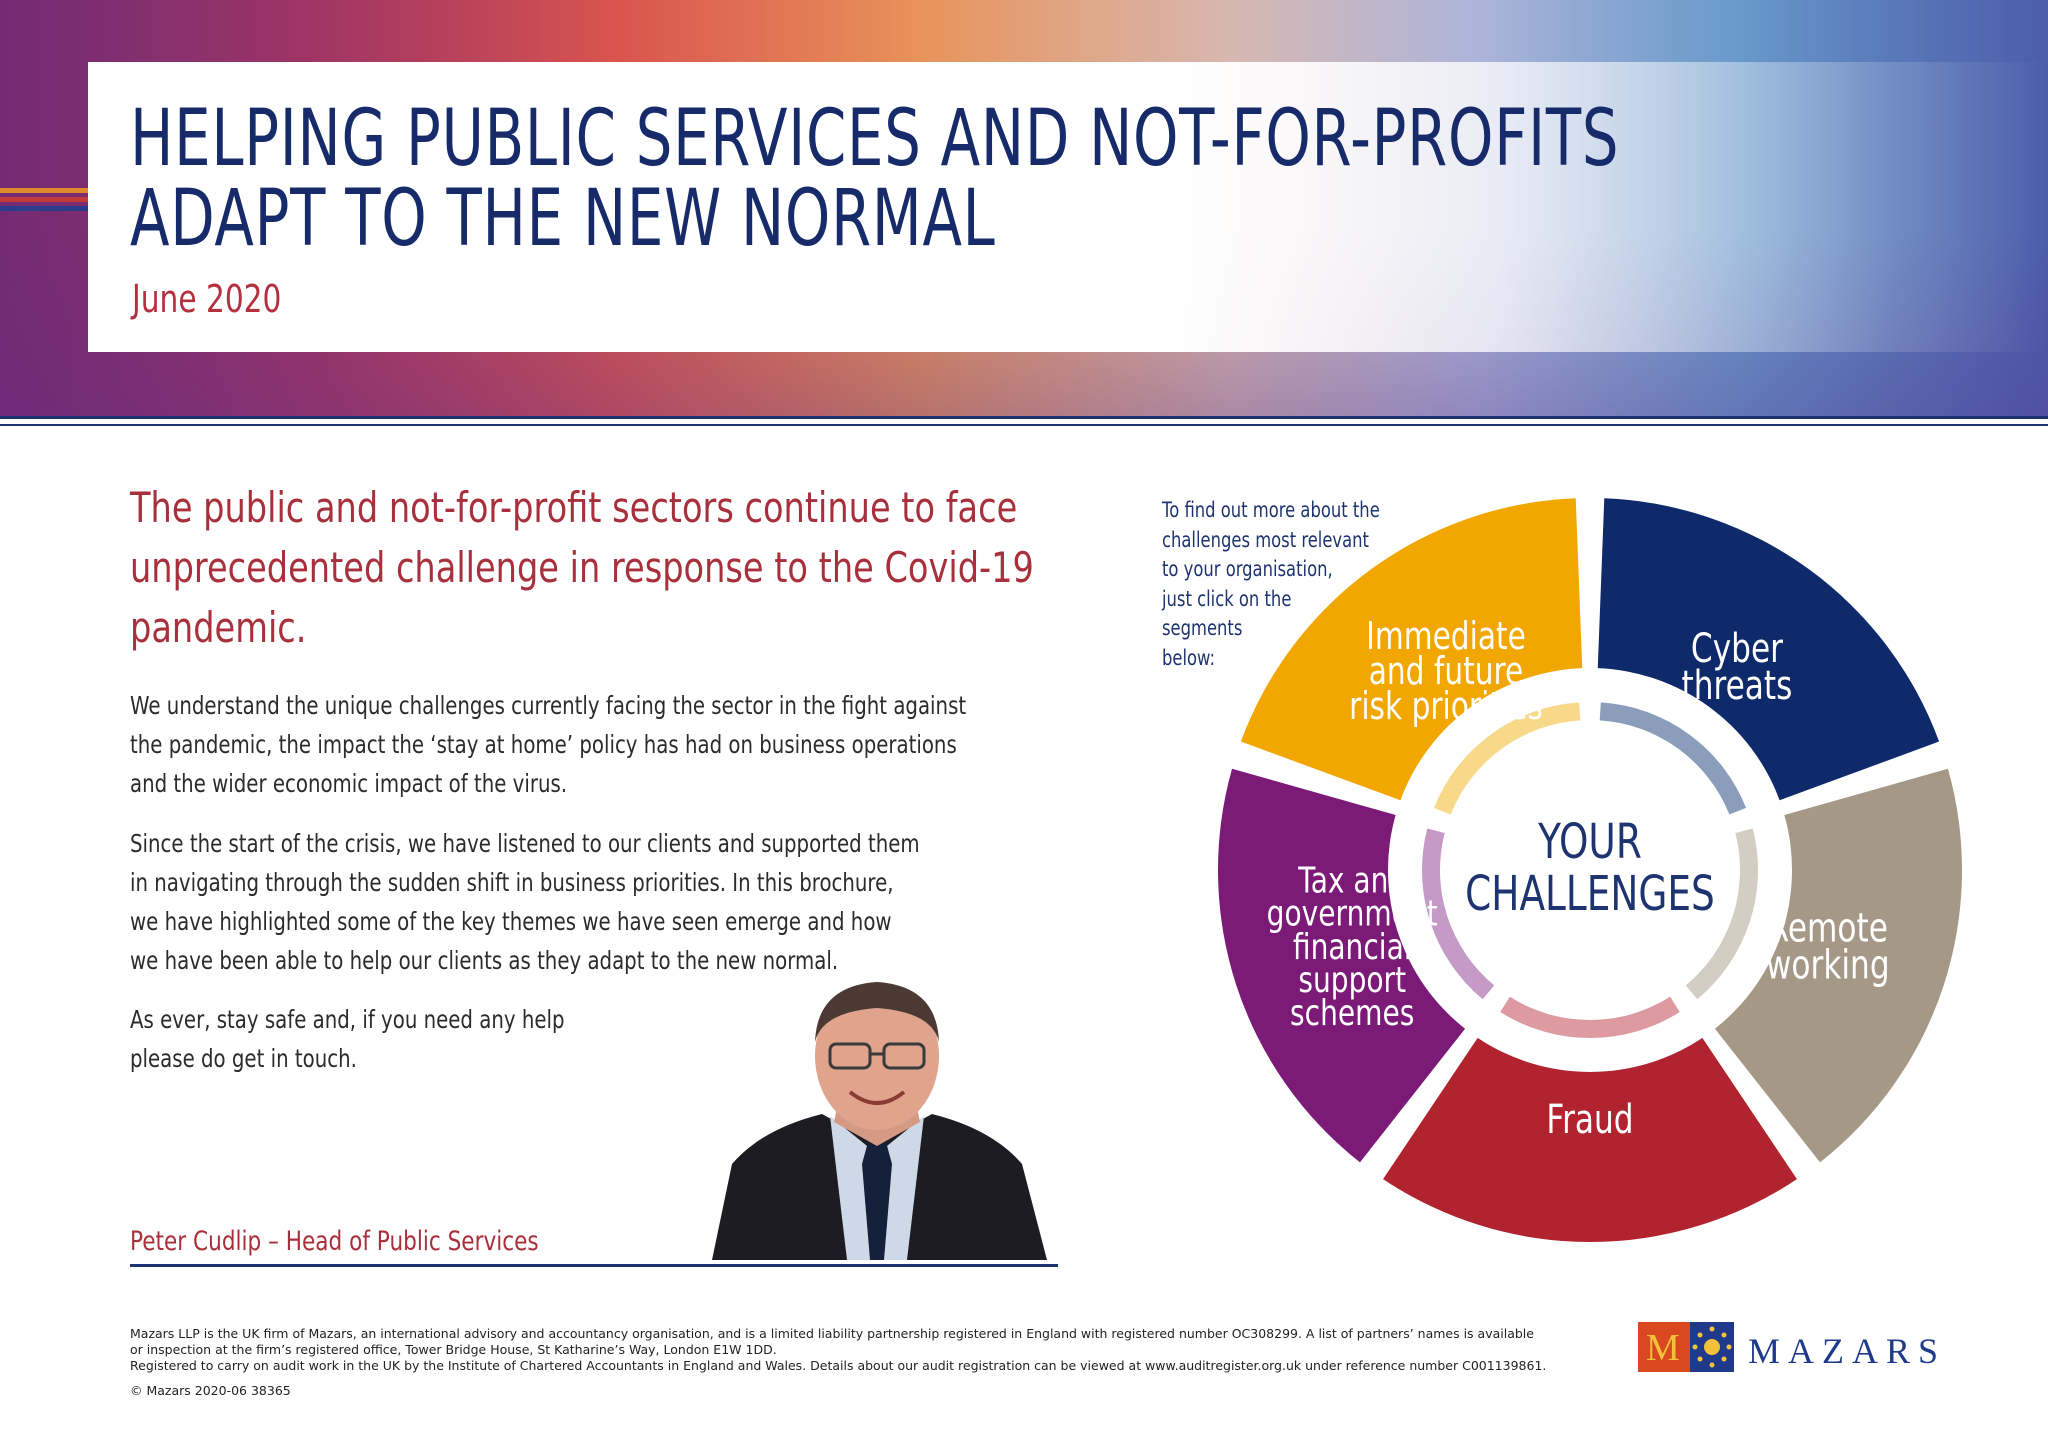 The width and height of the screenshot is (2048, 1448). I want to click on wheel-center-line-2: CHALLENGES, so click(1590, 895).